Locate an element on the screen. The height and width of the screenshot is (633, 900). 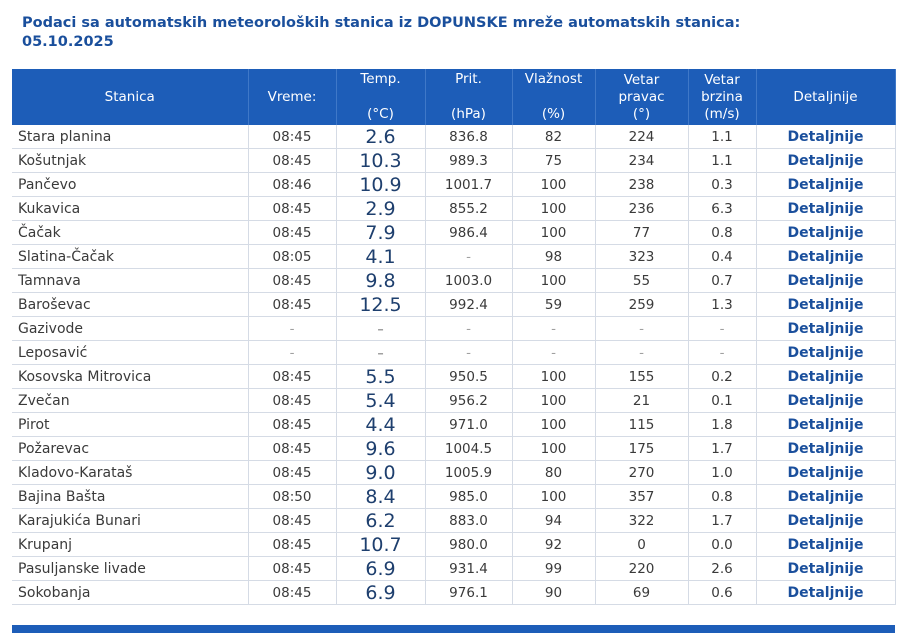
station-cell: Karajukića Bunari is located at coordinates (130, 520).